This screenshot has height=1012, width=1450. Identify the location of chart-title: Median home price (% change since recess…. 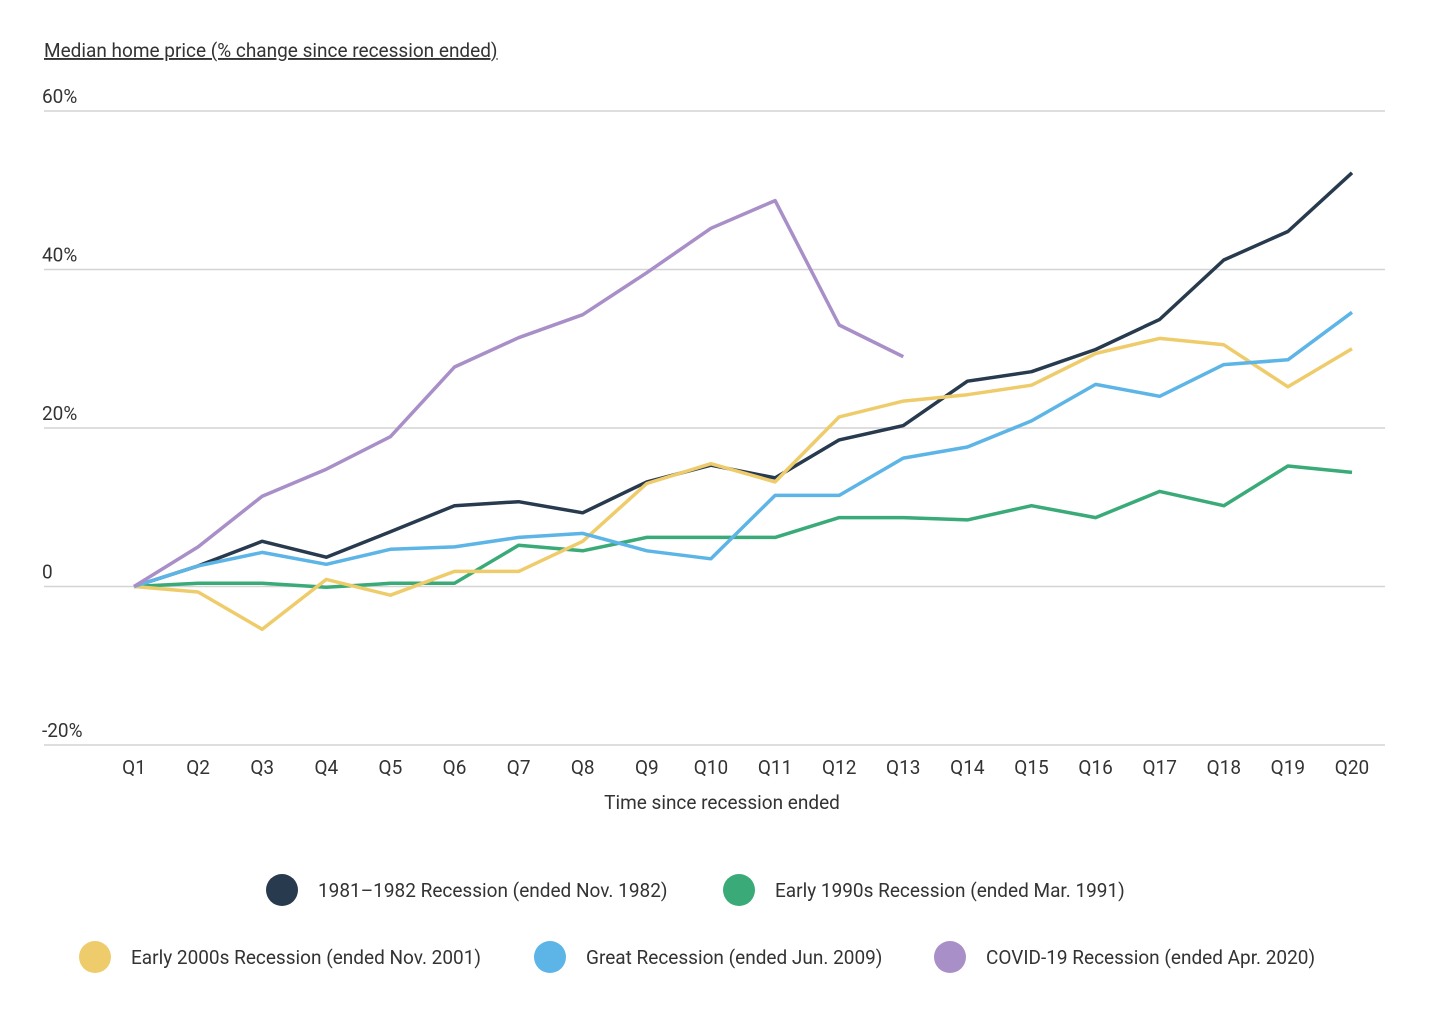
(271, 50).